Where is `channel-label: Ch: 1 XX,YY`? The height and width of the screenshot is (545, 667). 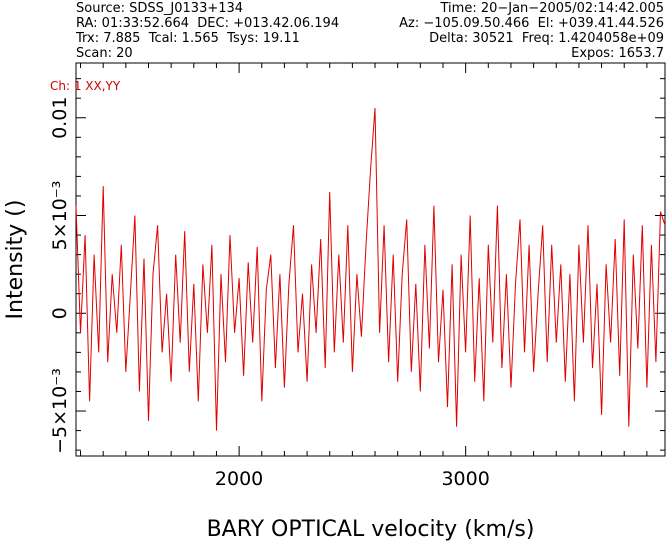 channel-label: Ch: 1 XX,YY is located at coordinates (85, 86).